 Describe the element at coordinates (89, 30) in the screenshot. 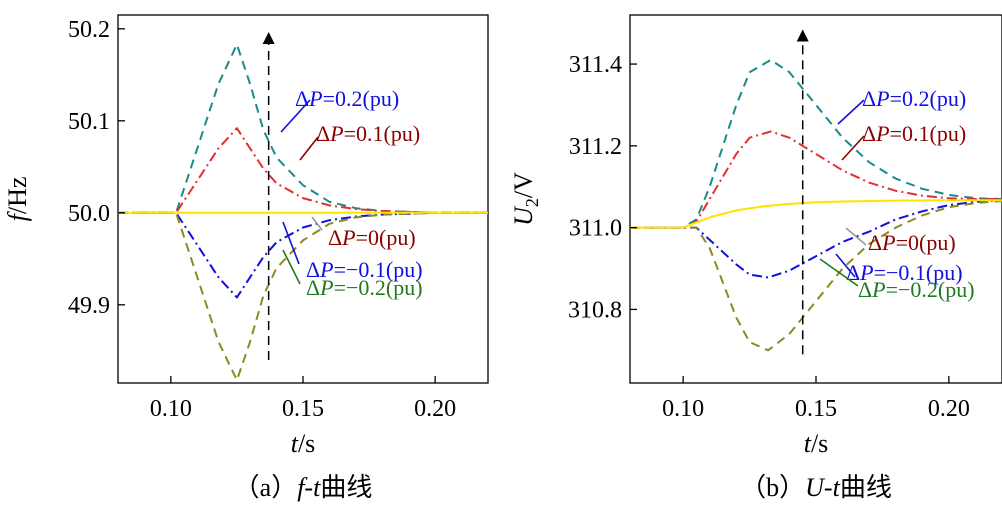

I see `y-tick-label: 50.2` at that location.